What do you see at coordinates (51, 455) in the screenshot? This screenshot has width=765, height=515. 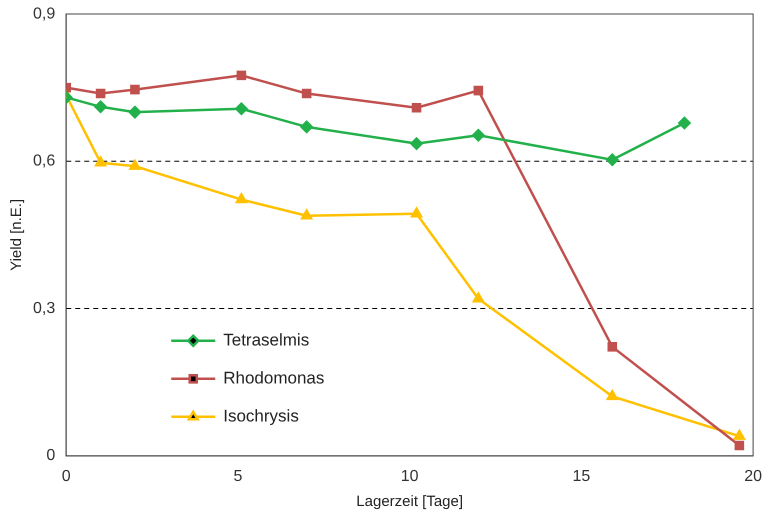 I see `y-tick-label: 0` at bounding box center [51, 455].